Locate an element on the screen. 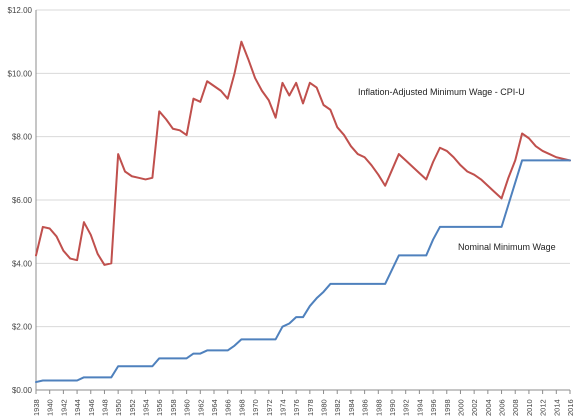 This screenshot has width=575, height=418. x-tick-label: 2004 is located at coordinates (488, 407).